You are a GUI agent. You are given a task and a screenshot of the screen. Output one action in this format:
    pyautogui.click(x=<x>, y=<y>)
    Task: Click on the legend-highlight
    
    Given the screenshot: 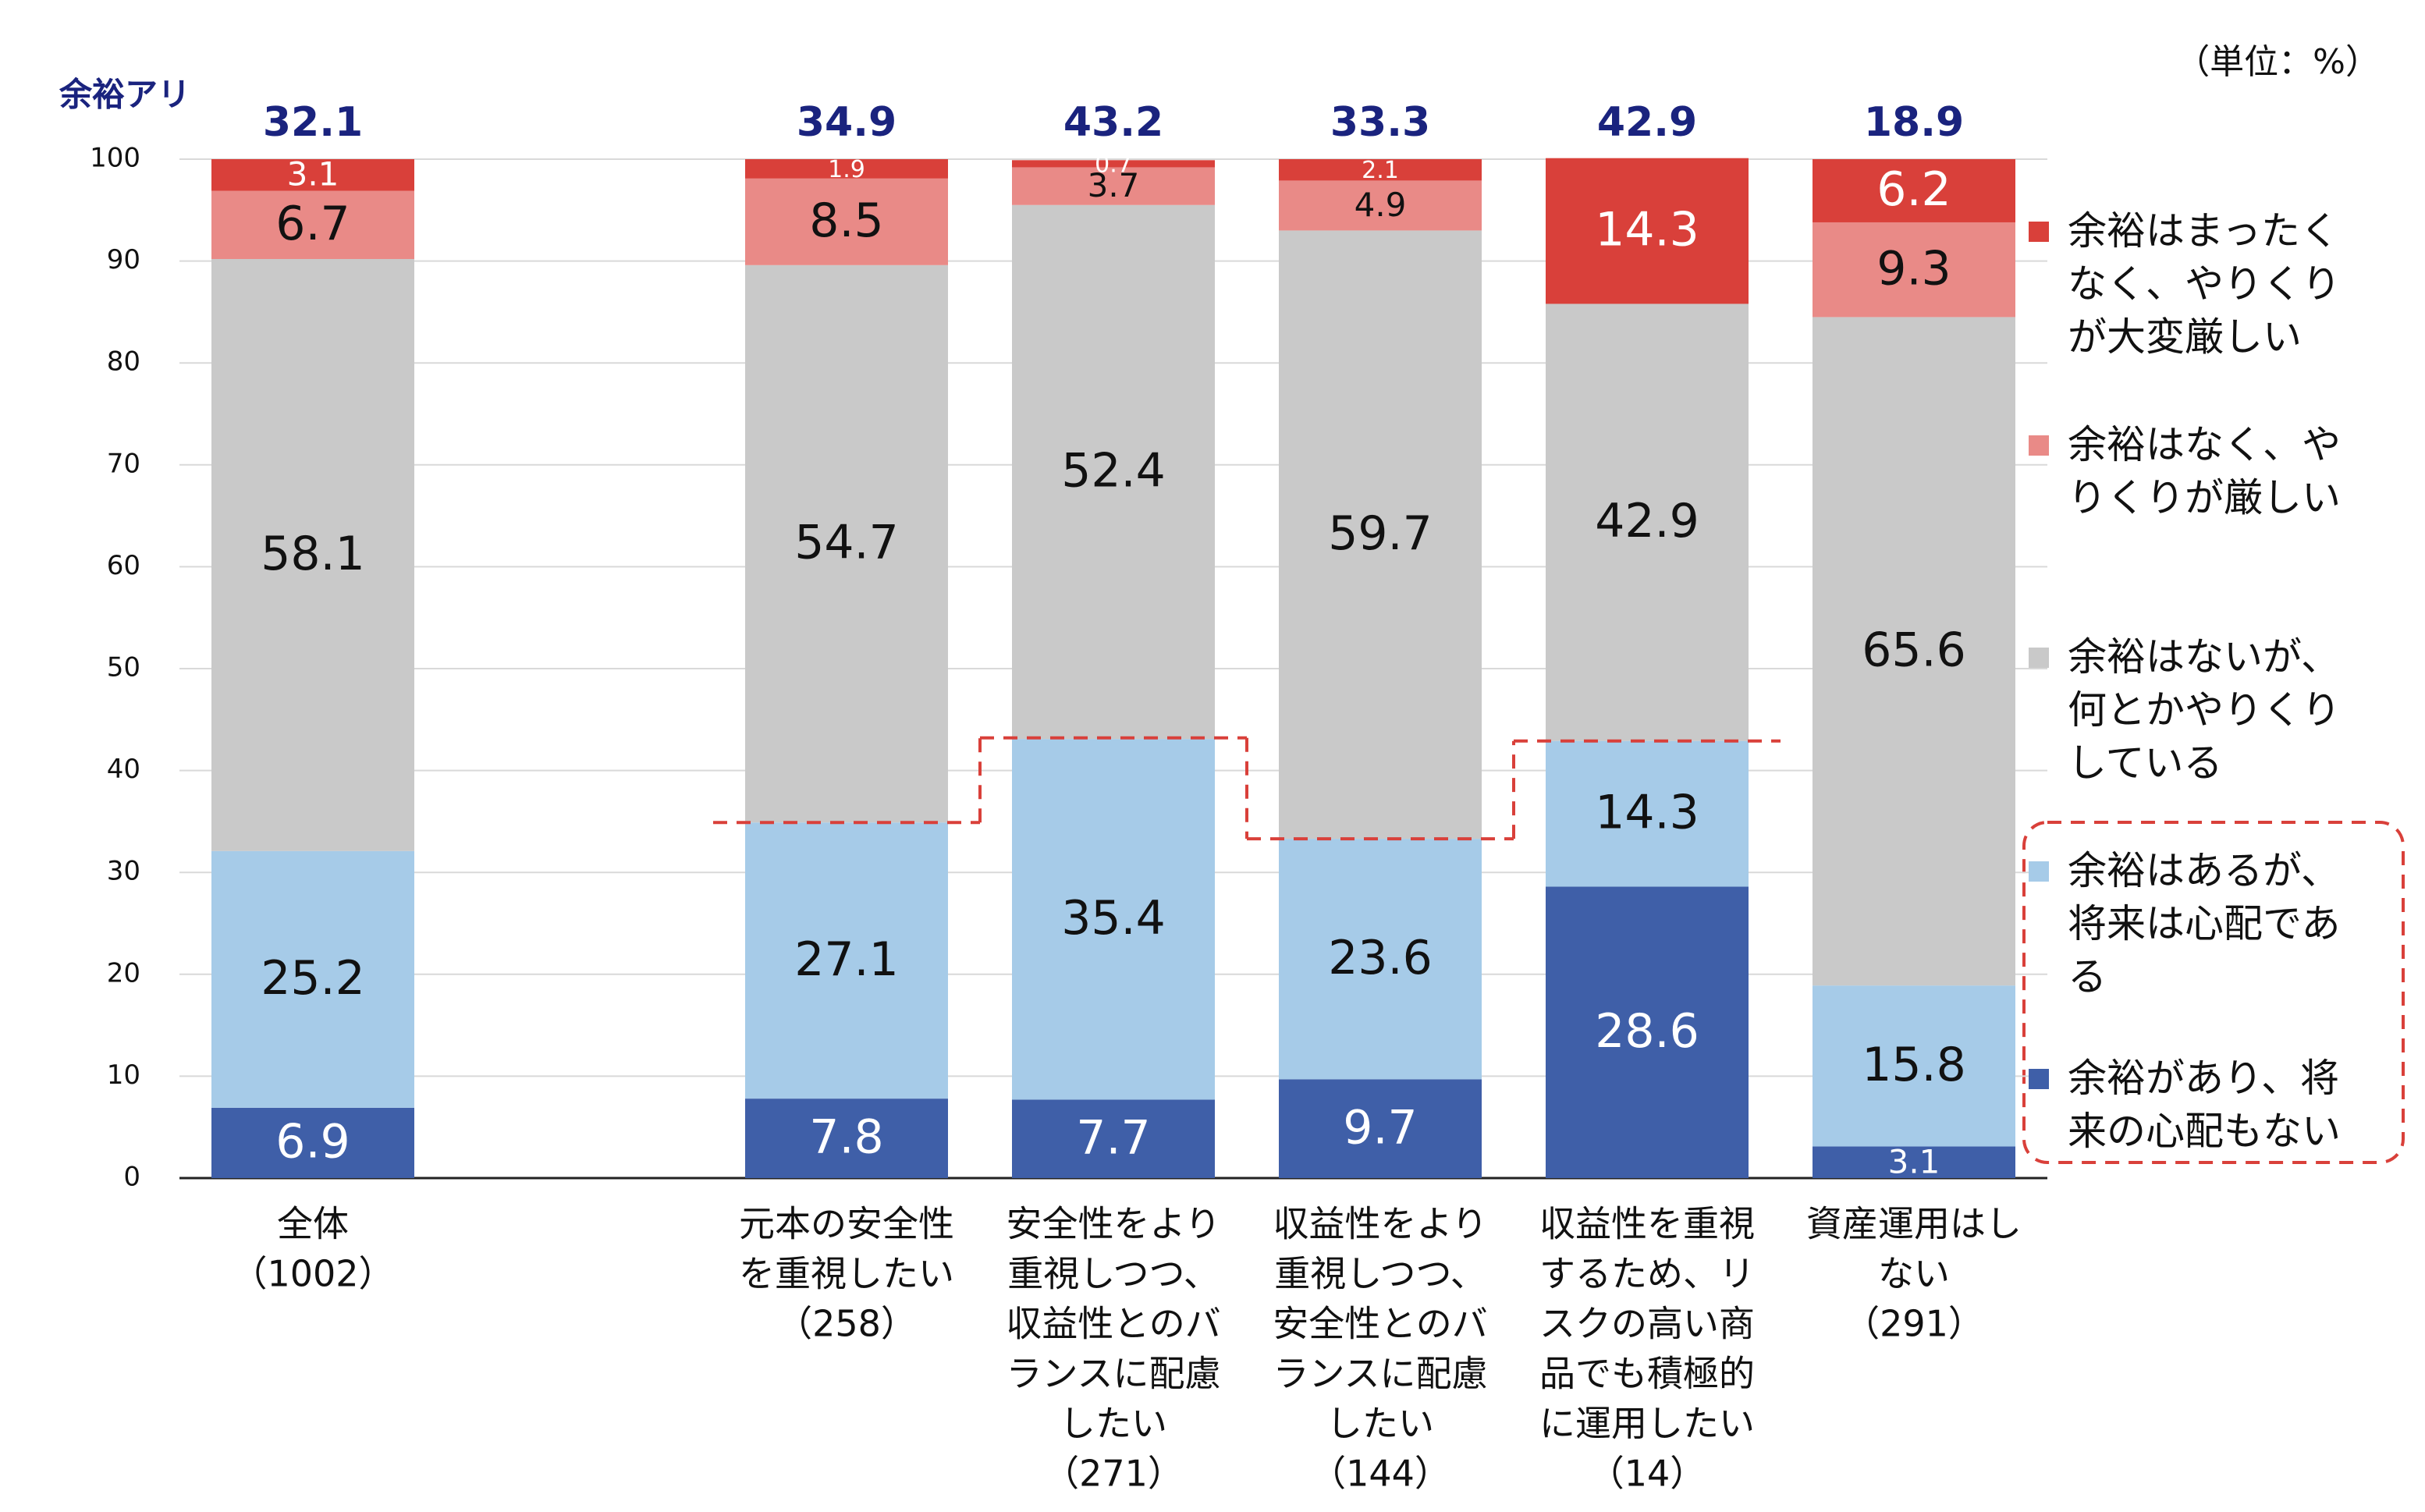 What is the action you would take?
    pyautogui.click(x=2213, y=993)
    